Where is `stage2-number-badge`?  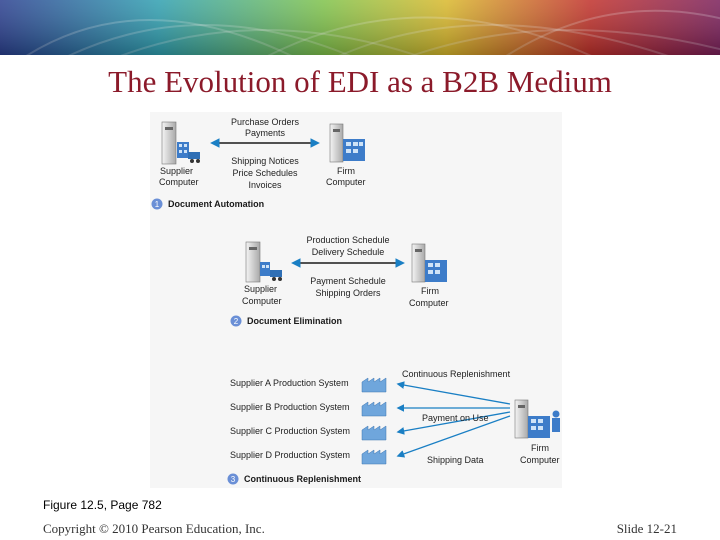 stage2-number-badge is located at coordinates (236, 321).